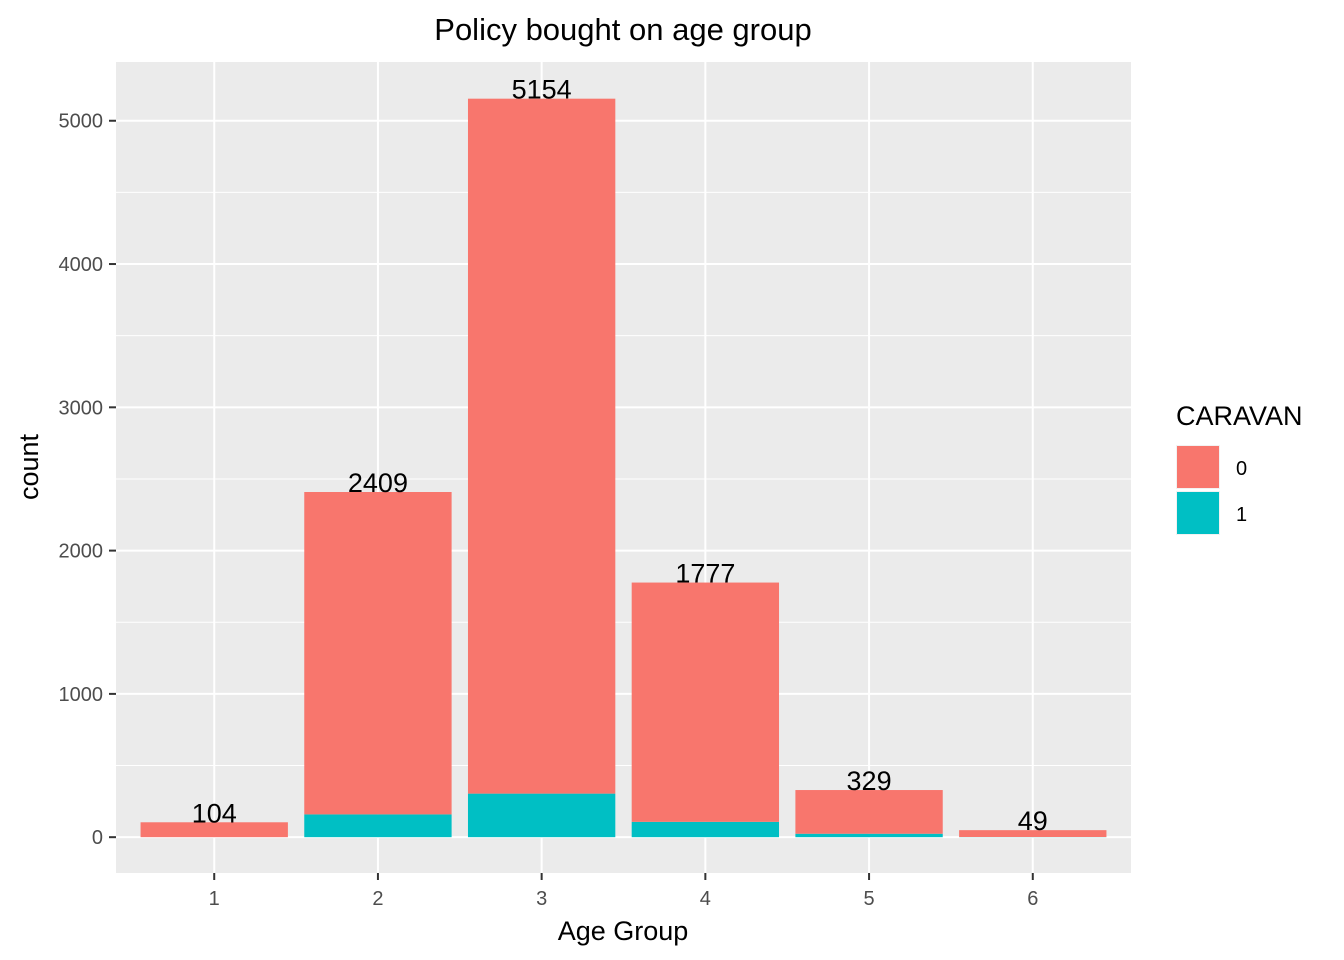 The image size is (1344, 960). What do you see at coordinates (623, 891) in the screenshot?
I see `x-axis: 1 2 3 4 5 6` at bounding box center [623, 891].